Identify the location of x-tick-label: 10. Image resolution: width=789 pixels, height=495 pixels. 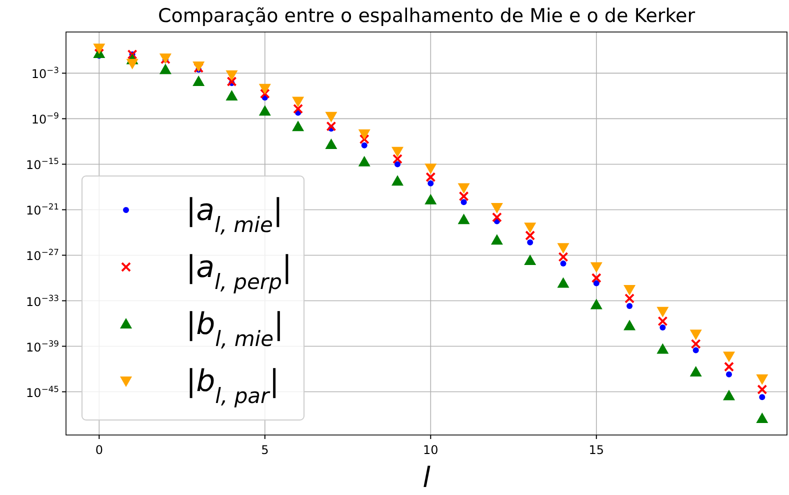
(430, 450).